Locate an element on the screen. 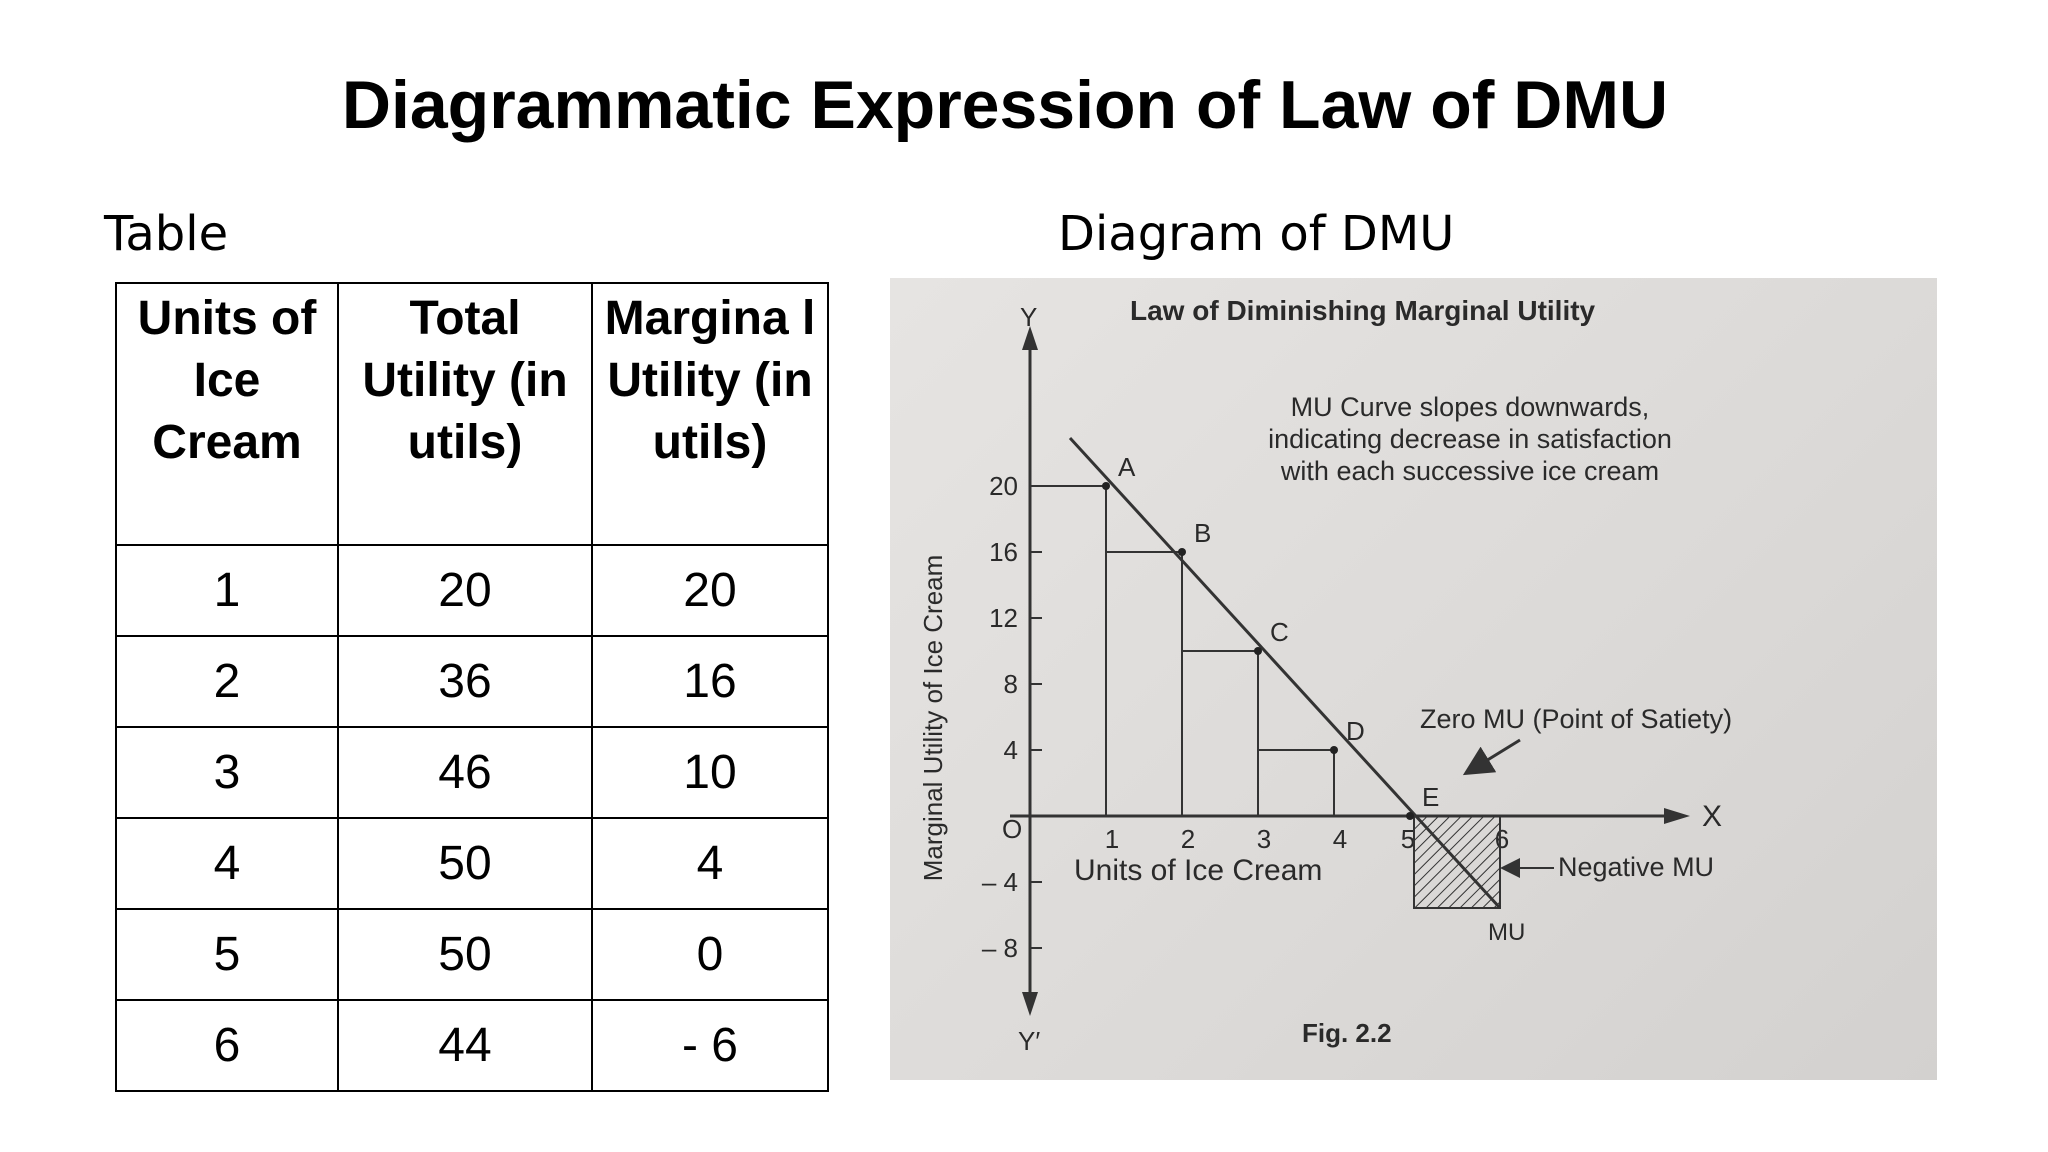 Image resolution: width=2048 pixels, height=1152 pixels. cell-units: 6 is located at coordinates (227, 1045).